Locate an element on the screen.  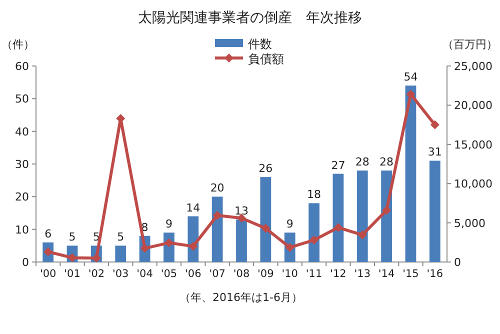
x-tick-label: '02 is located at coordinates (96, 274).